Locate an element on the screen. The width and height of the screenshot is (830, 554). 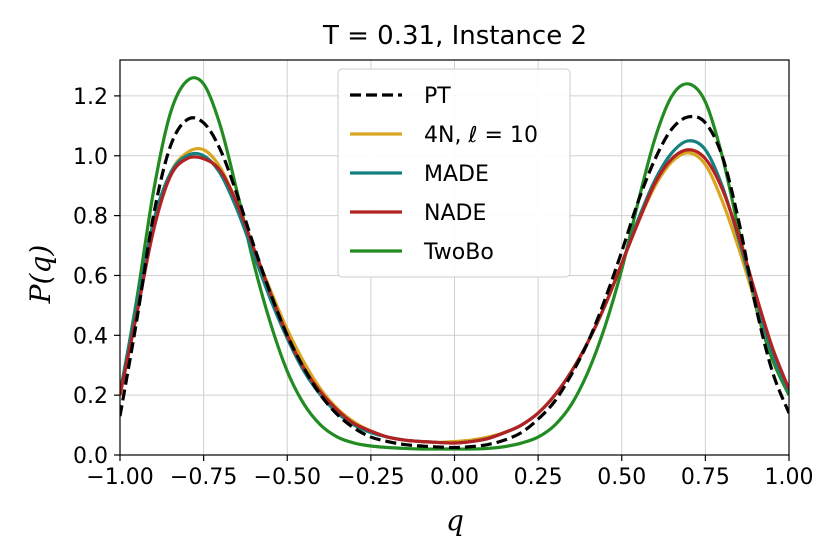
x-tick-label: 0.75 is located at coordinates (705, 477).